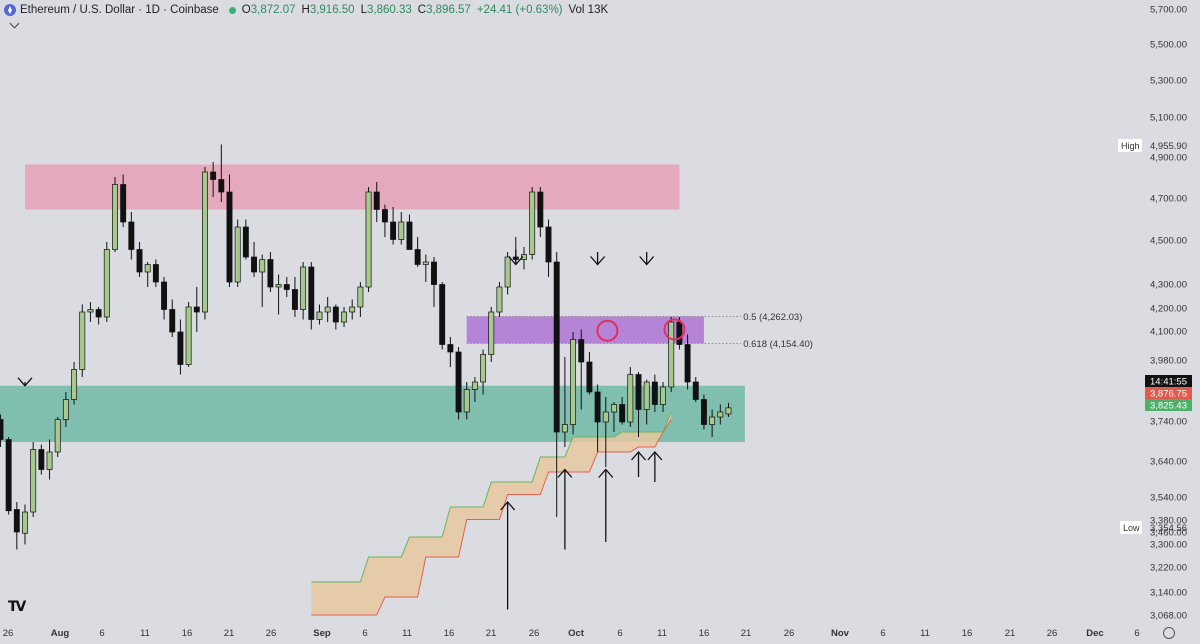  Describe the element at coordinates (1168, 158) in the screenshot. I see `y-tick-label: 4,900.00` at that location.